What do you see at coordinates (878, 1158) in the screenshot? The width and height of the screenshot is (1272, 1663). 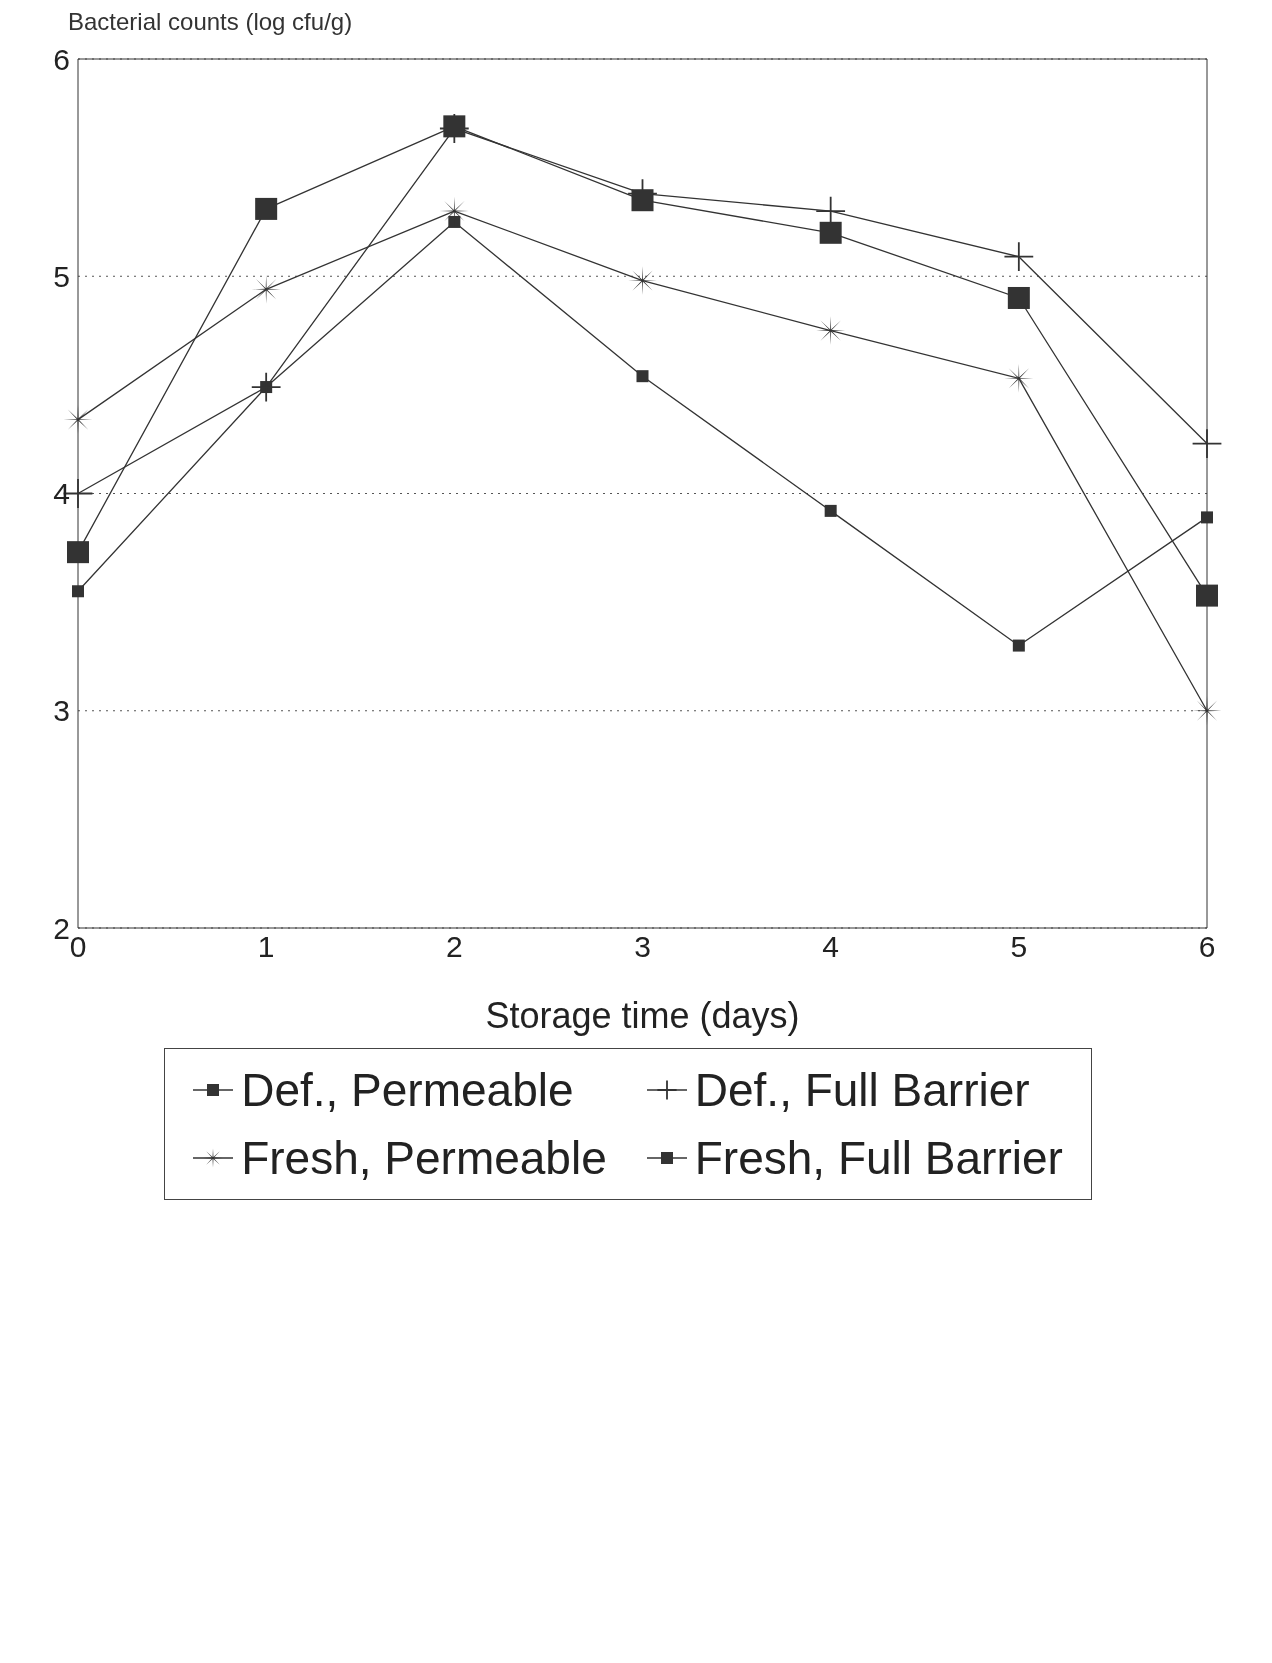 I see `legend-label: Fresh, Full Barrier` at bounding box center [878, 1158].